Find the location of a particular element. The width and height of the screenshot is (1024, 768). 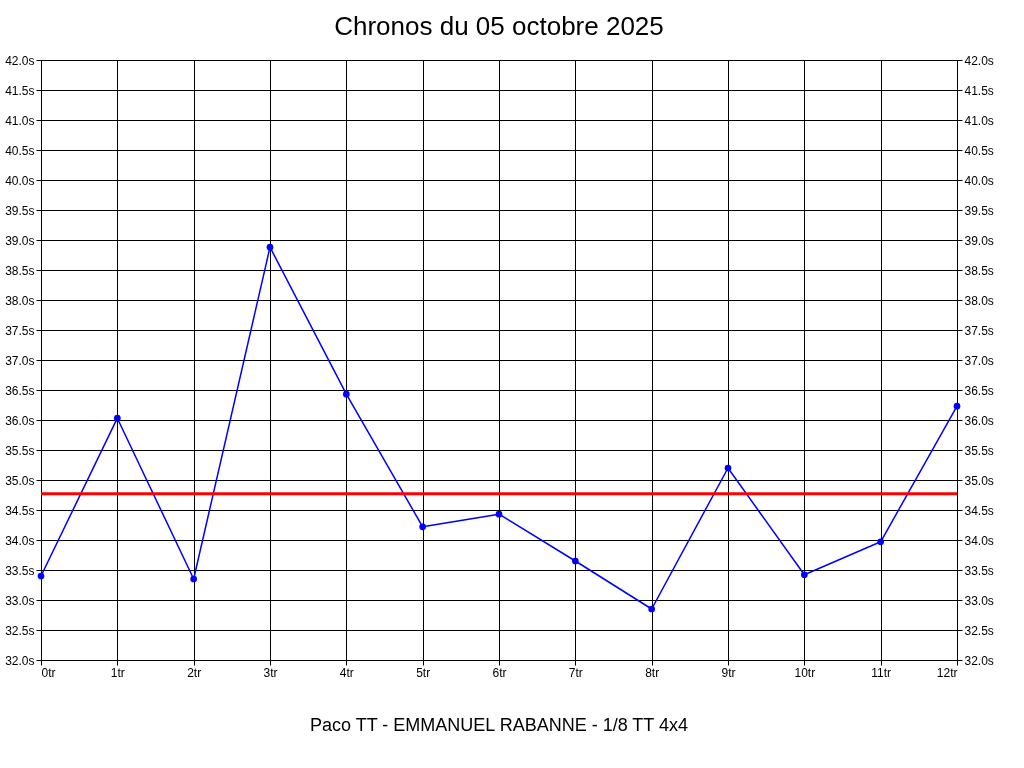

y-tick-label: 35.5s is located at coordinates (20, 450).